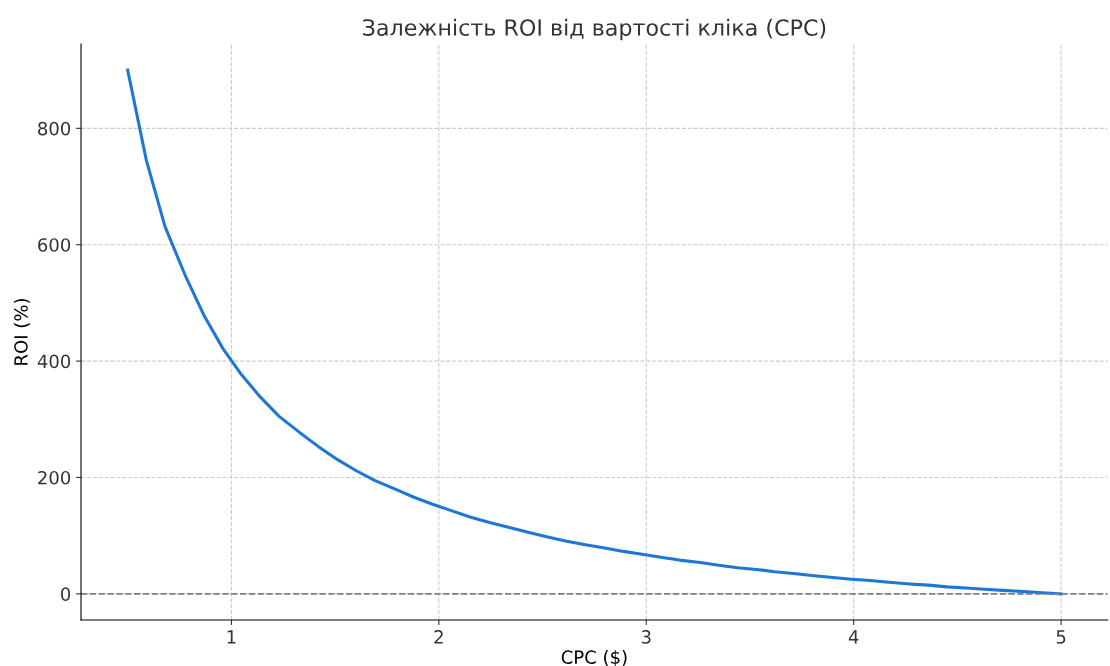  What do you see at coordinates (594, 658) in the screenshot?
I see `x-axis-title: CPC ($)` at bounding box center [594, 658].